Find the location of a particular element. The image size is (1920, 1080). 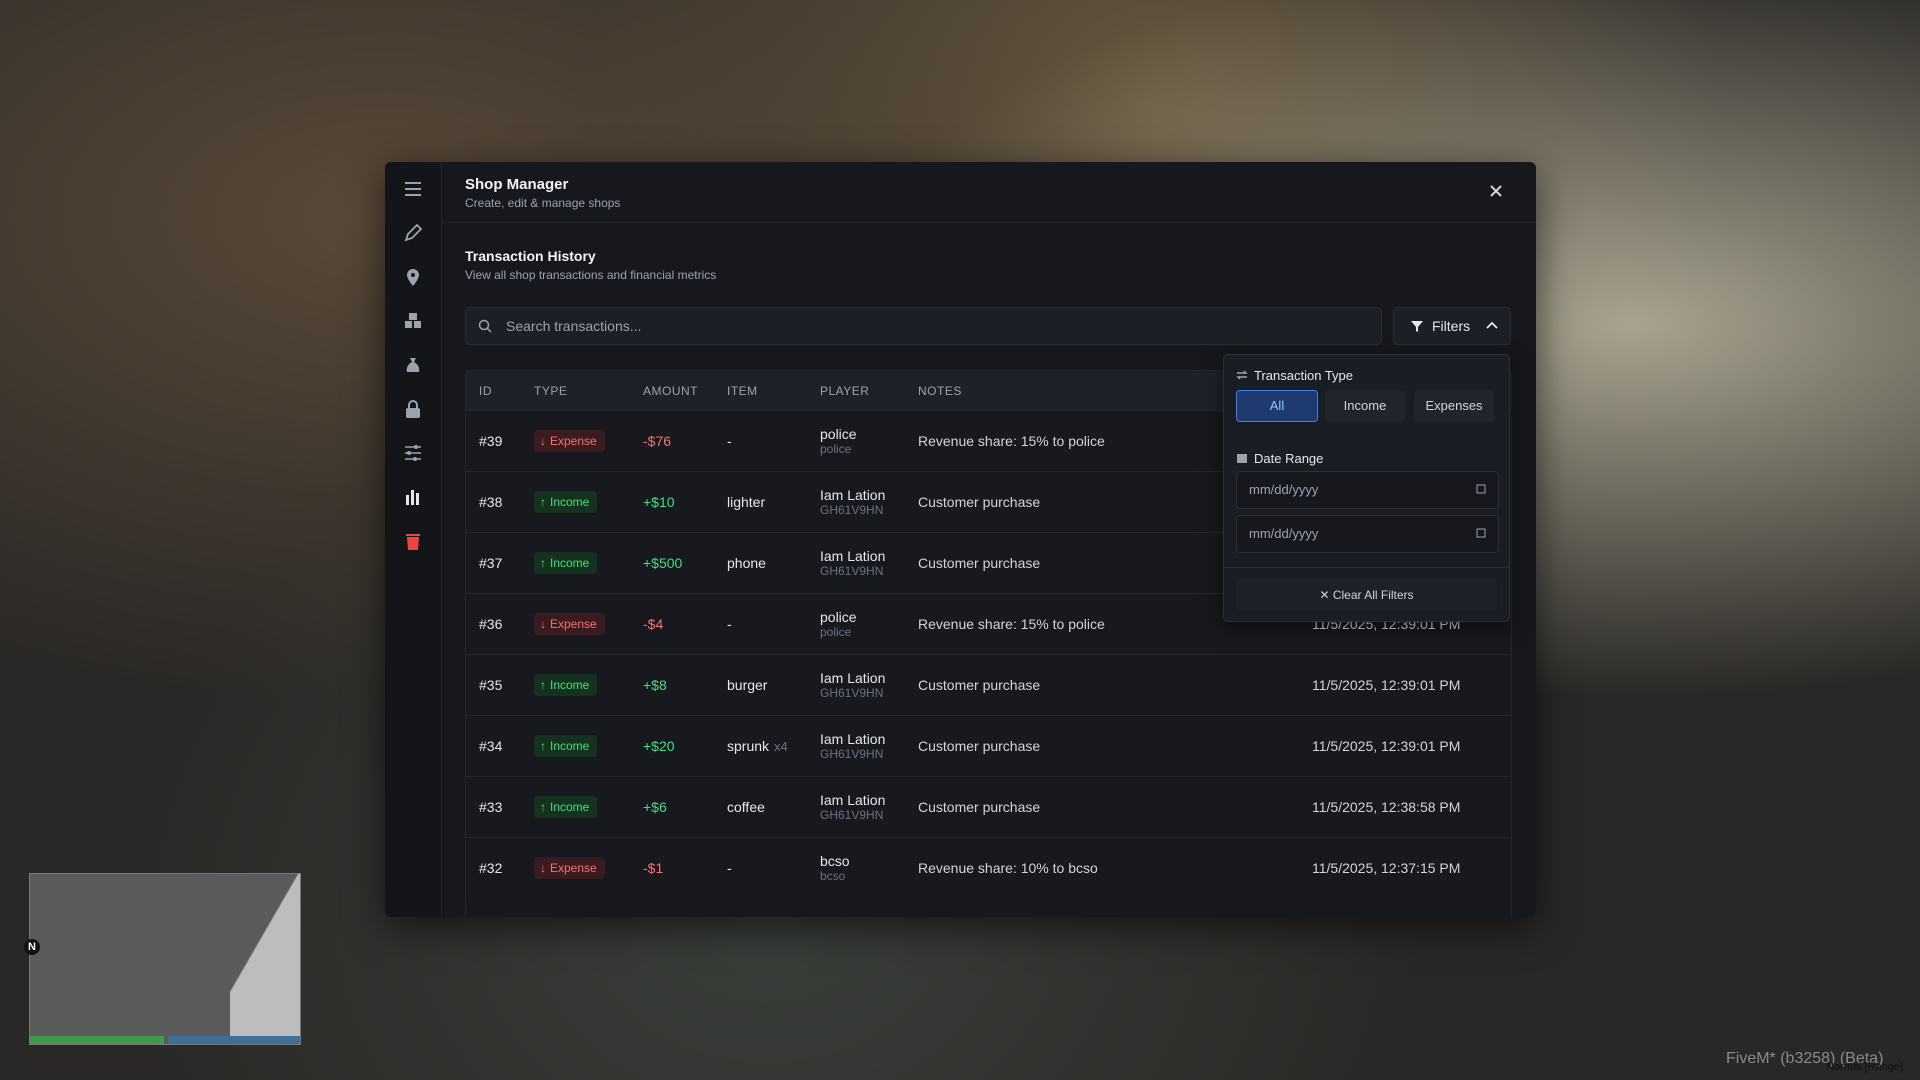

player-id: bcso is located at coordinates (833, 876).